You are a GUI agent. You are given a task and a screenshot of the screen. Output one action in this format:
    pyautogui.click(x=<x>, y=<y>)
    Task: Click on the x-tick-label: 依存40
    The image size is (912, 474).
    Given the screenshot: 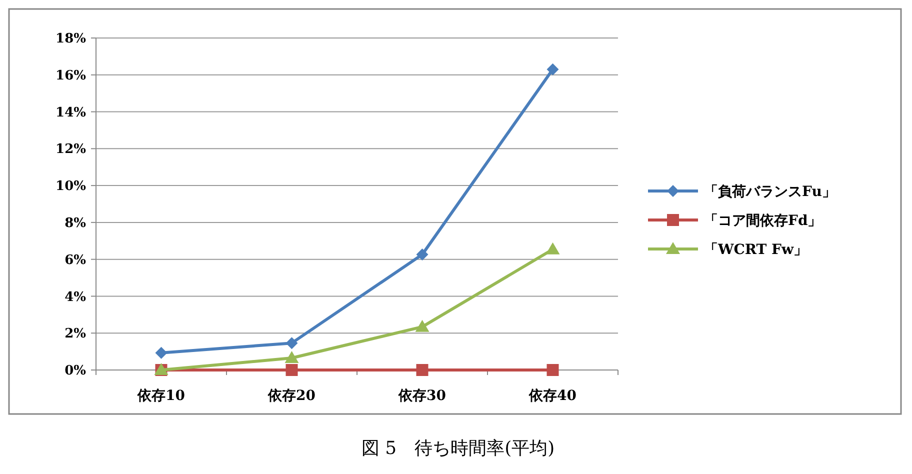 What is the action you would take?
    pyautogui.click(x=552, y=396)
    